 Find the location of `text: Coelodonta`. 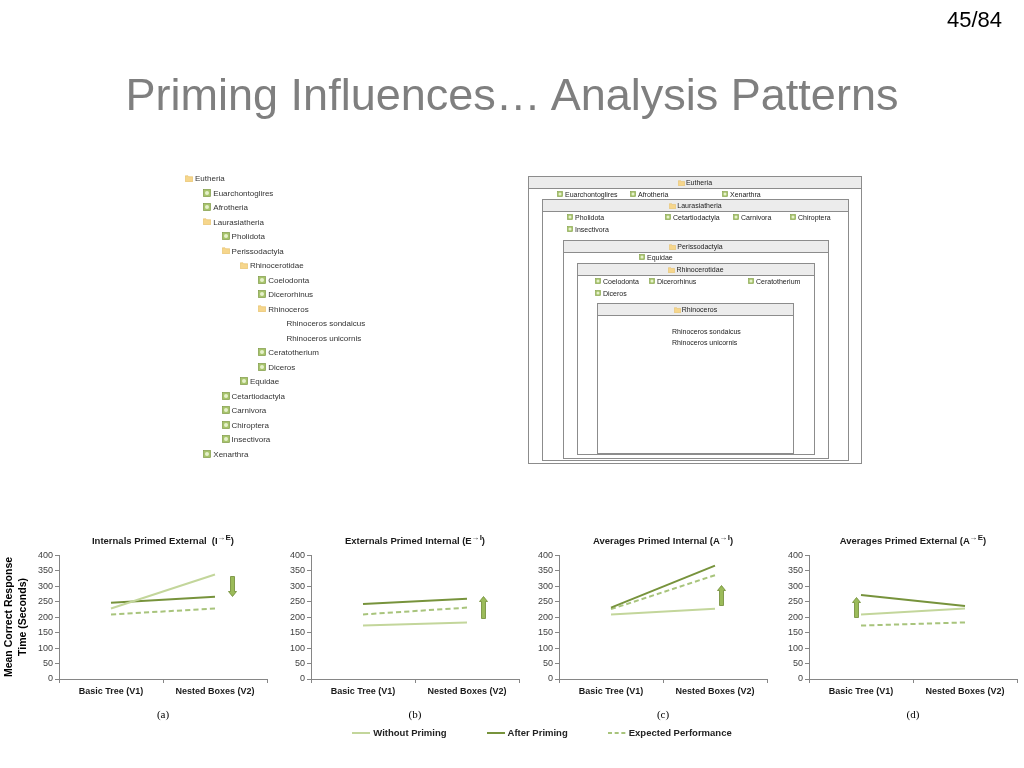

text: Coelodonta is located at coordinates (289, 280).